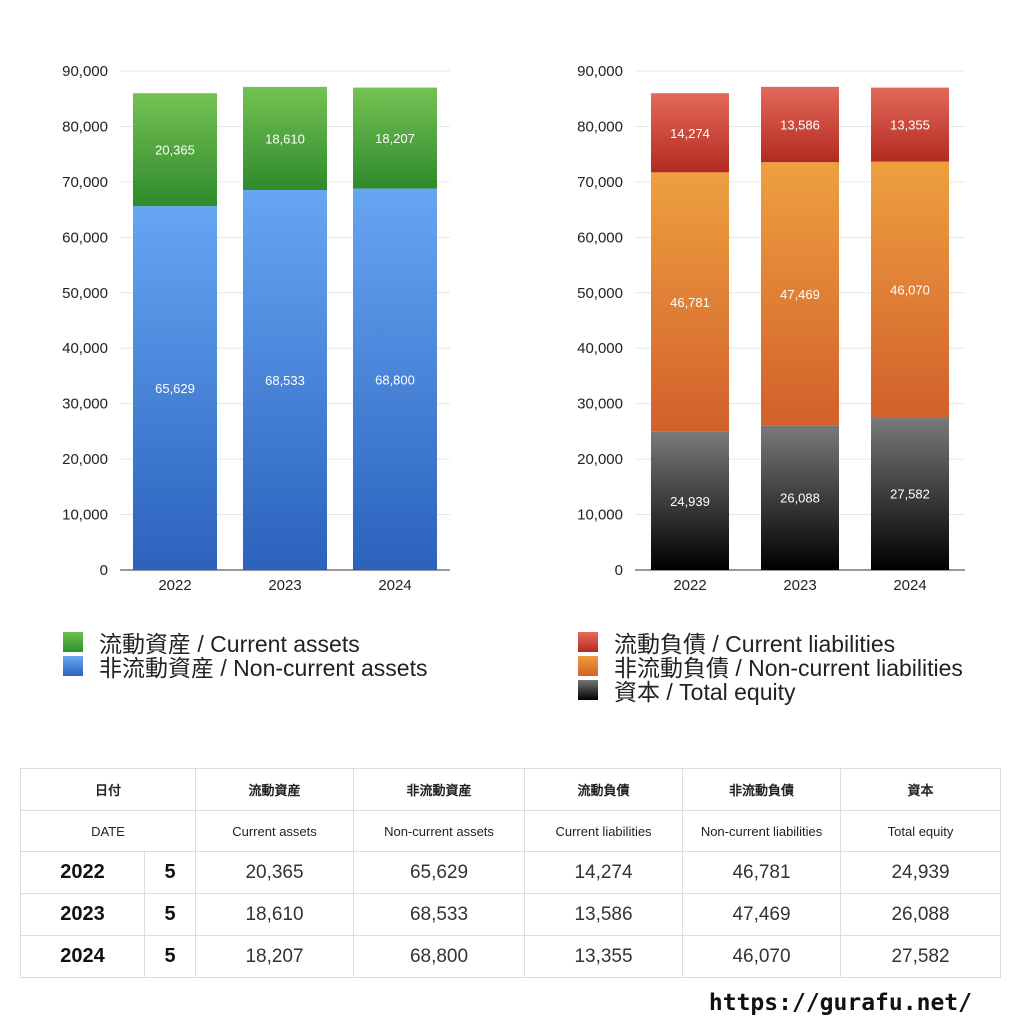 The height and width of the screenshot is (1024, 1024). What do you see at coordinates (285, 138) in the screenshot?
I see `data-label: 18,610` at bounding box center [285, 138].